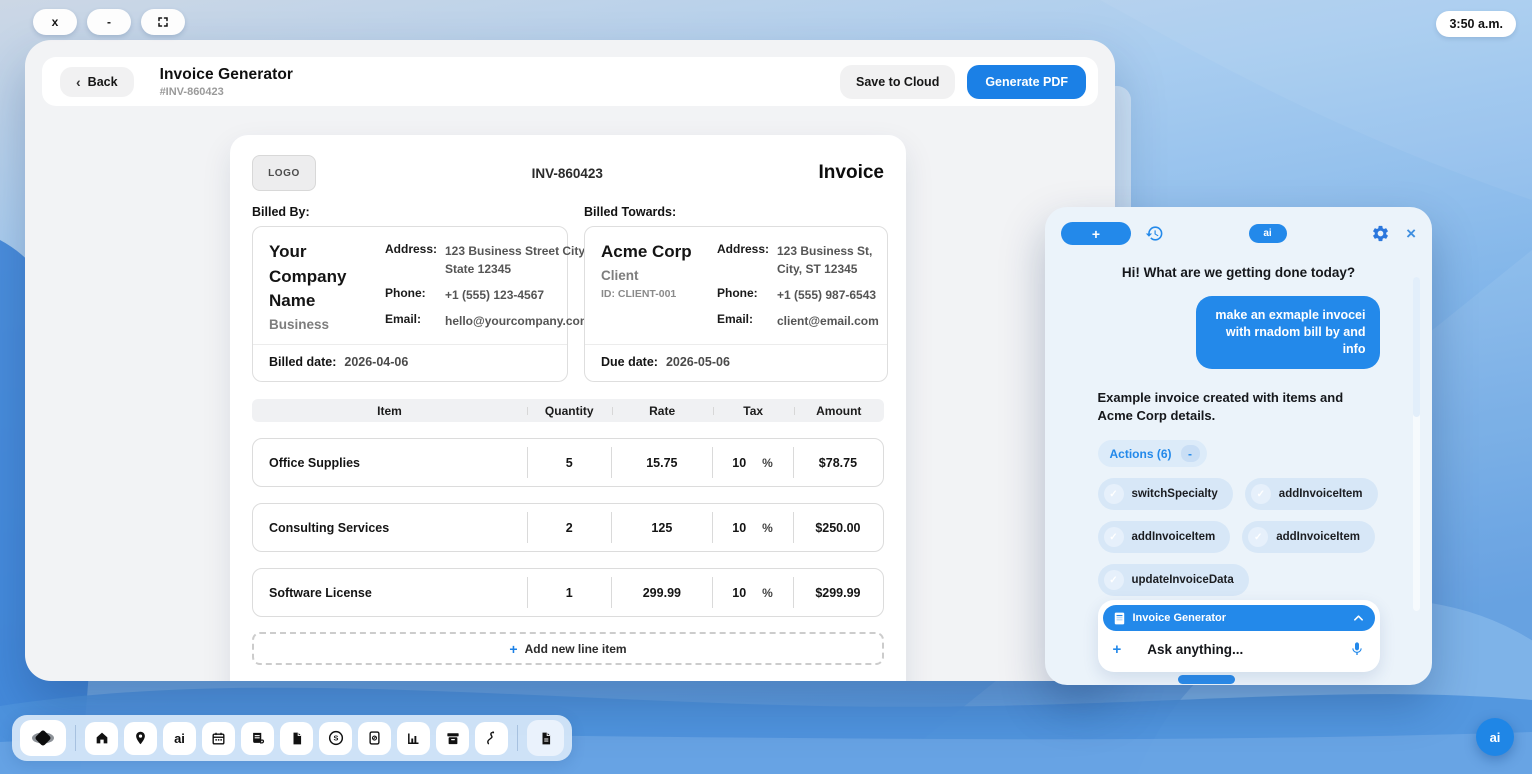  What do you see at coordinates (1154, 233) in the screenshot?
I see `history-button` at bounding box center [1154, 233].